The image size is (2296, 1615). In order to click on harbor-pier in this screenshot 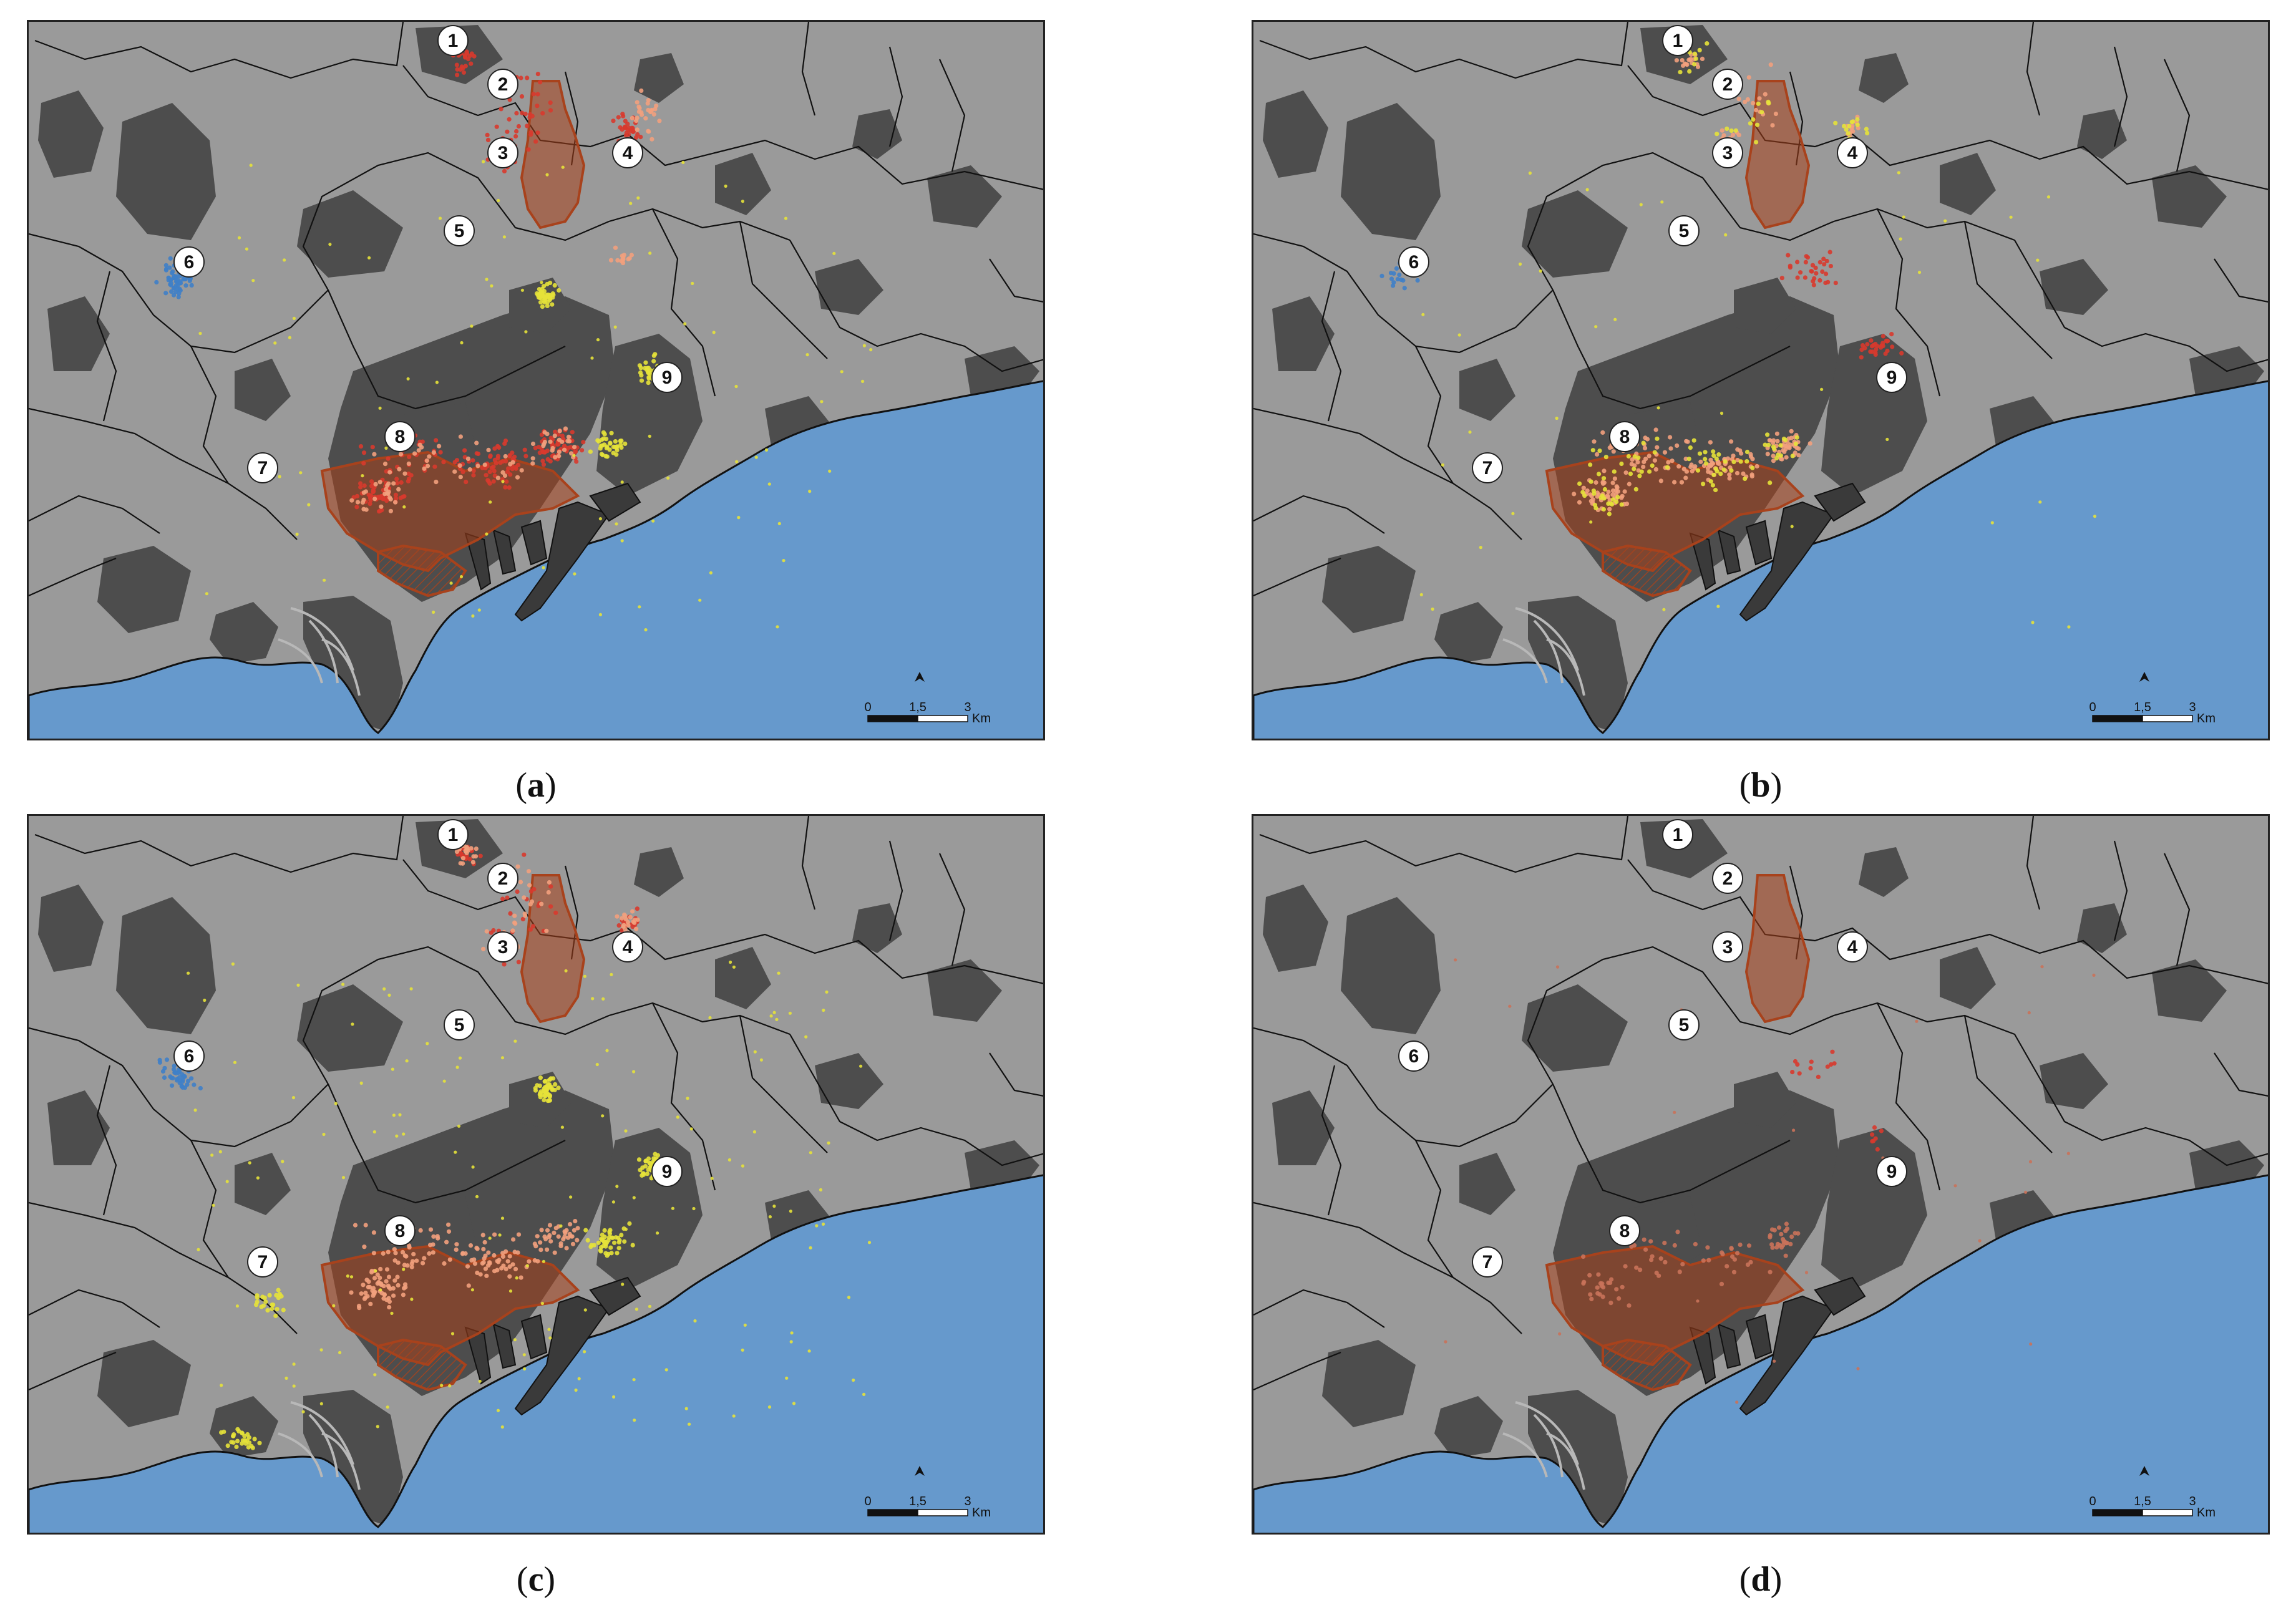, I will do `click(1759, 1337)`.